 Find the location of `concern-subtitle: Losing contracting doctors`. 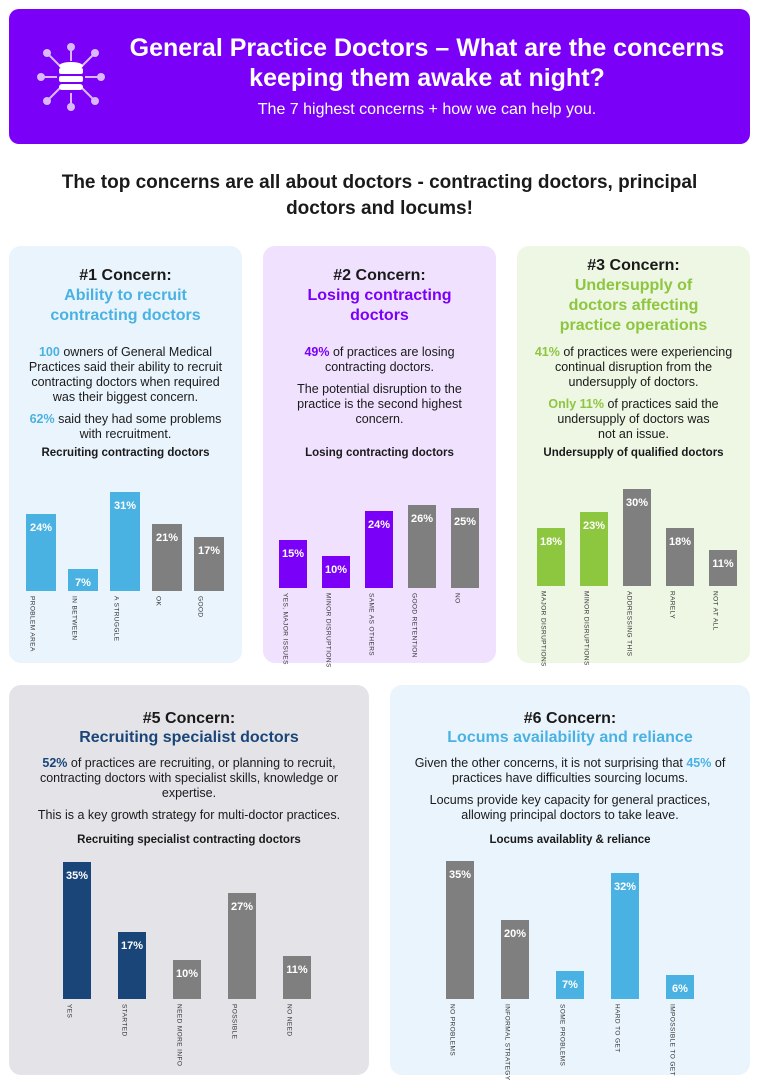

concern-subtitle: Losing contracting doctors is located at coordinates (379, 305).